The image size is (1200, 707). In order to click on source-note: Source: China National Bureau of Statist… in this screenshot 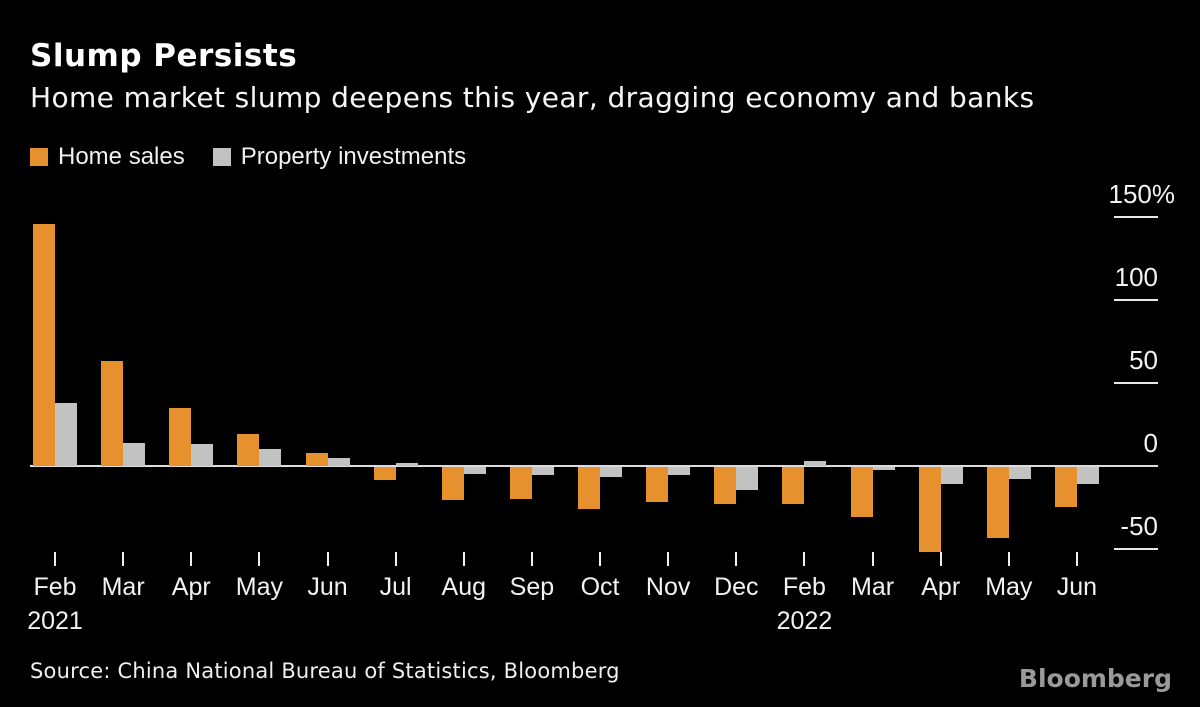, I will do `click(325, 671)`.